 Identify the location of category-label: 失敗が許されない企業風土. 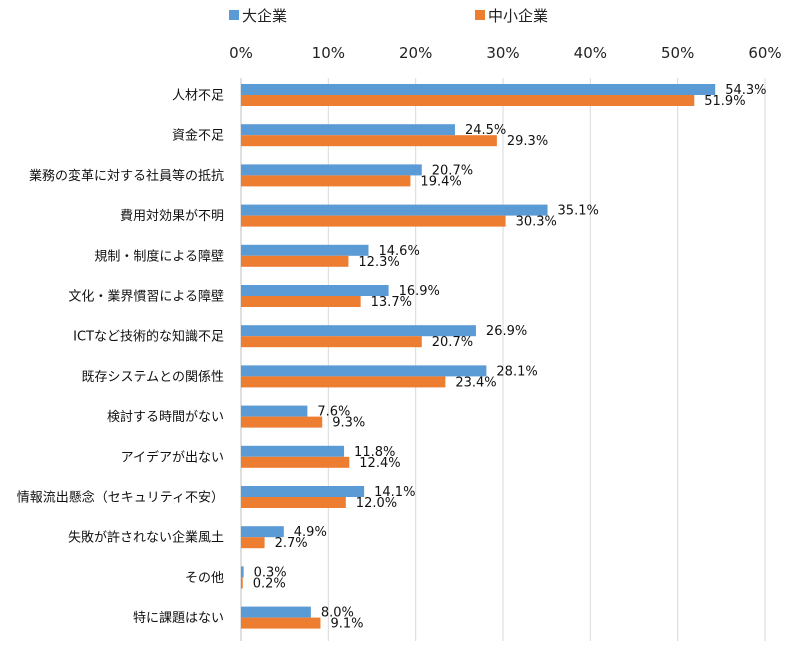
(146, 538).